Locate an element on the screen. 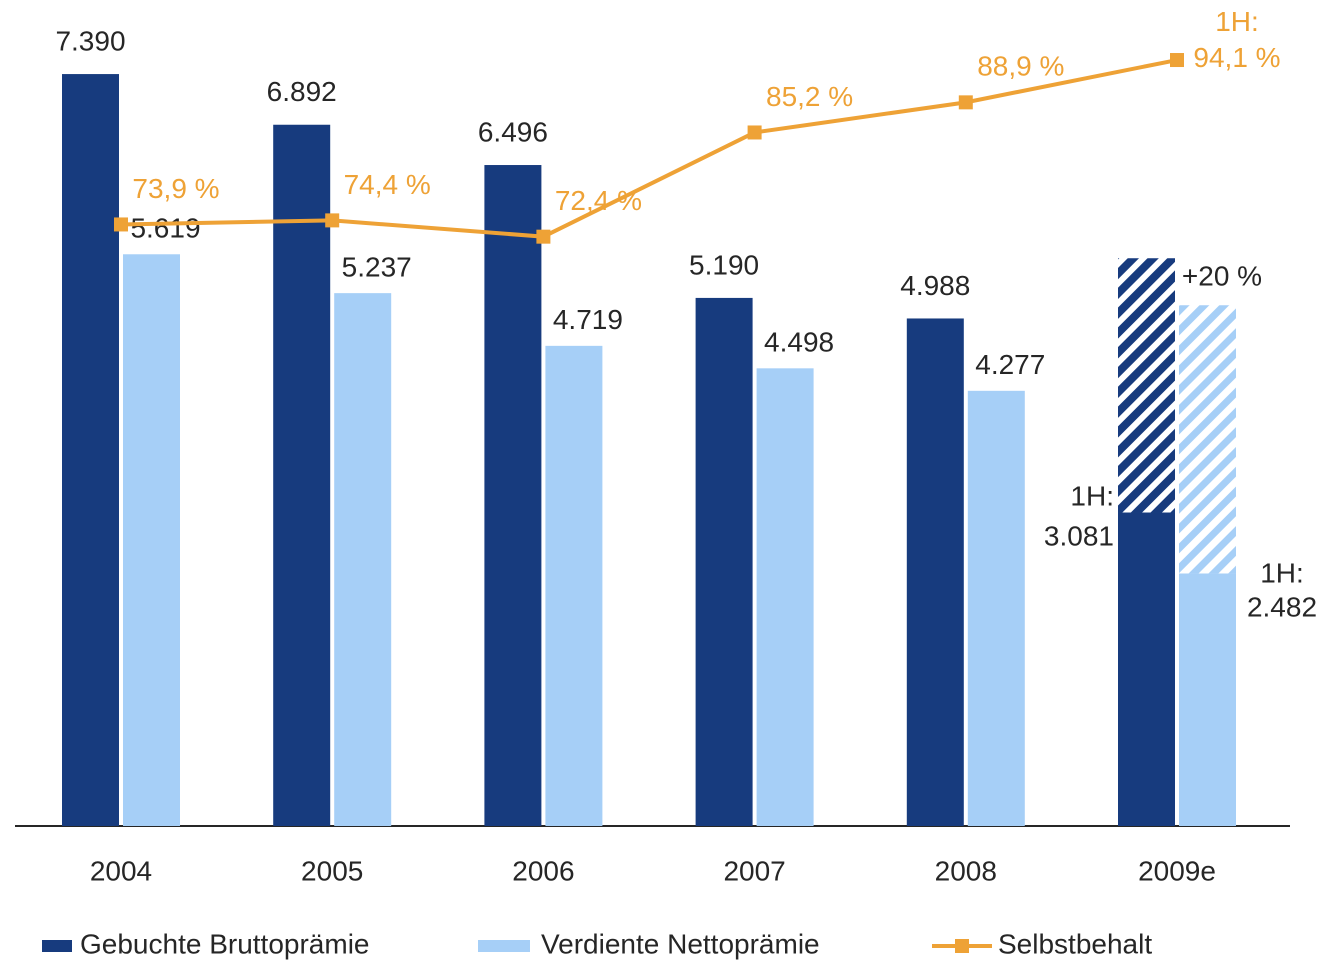  x-tick-label: 2008 is located at coordinates (966, 870).